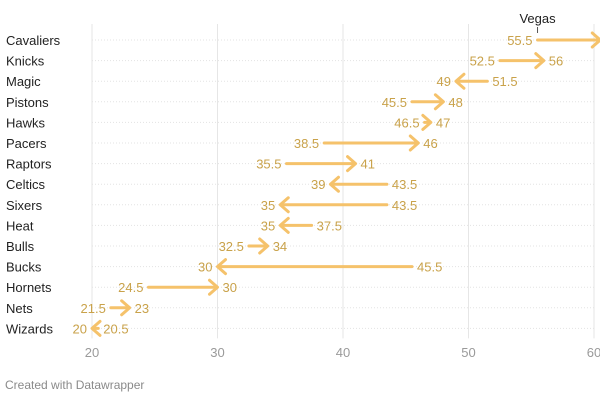  Describe the element at coordinates (80, 328) in the screenshot. I see `value-label-to: 20` at that location.